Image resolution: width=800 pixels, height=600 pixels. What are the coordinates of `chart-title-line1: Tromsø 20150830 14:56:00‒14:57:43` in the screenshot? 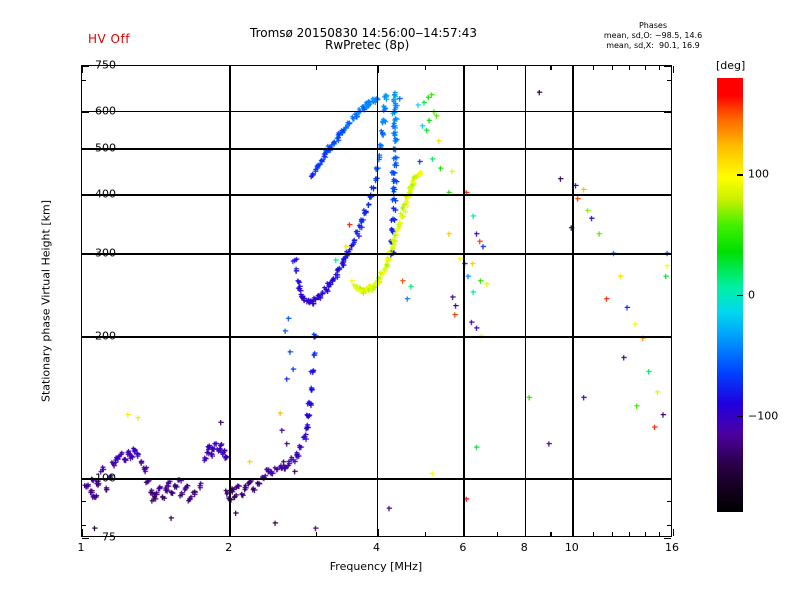 It's located at (363, 33).